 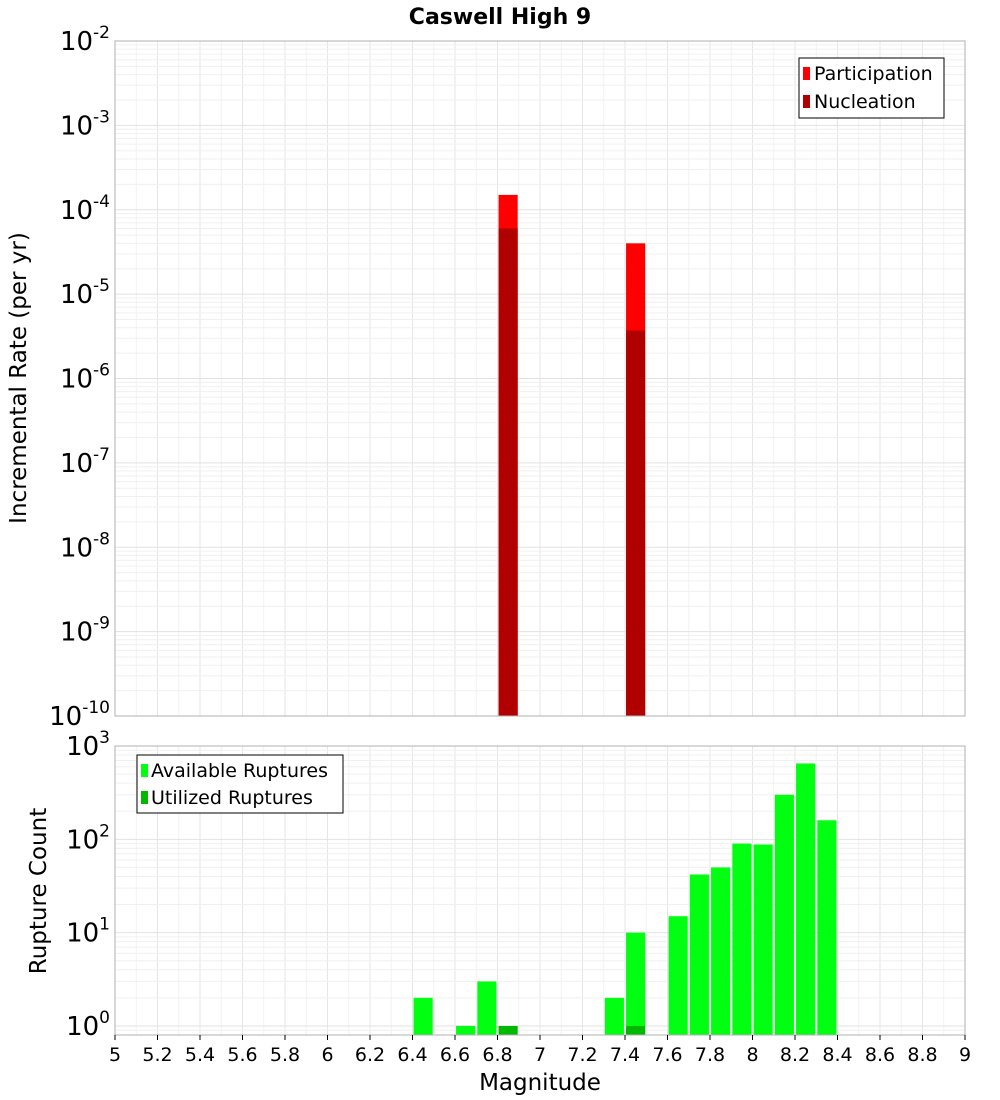 What do you see at coordinates (85, 631) in the screenshot?
I see `top-y-tick-label: 10⁻⁹` at bounding box center [85, 631].